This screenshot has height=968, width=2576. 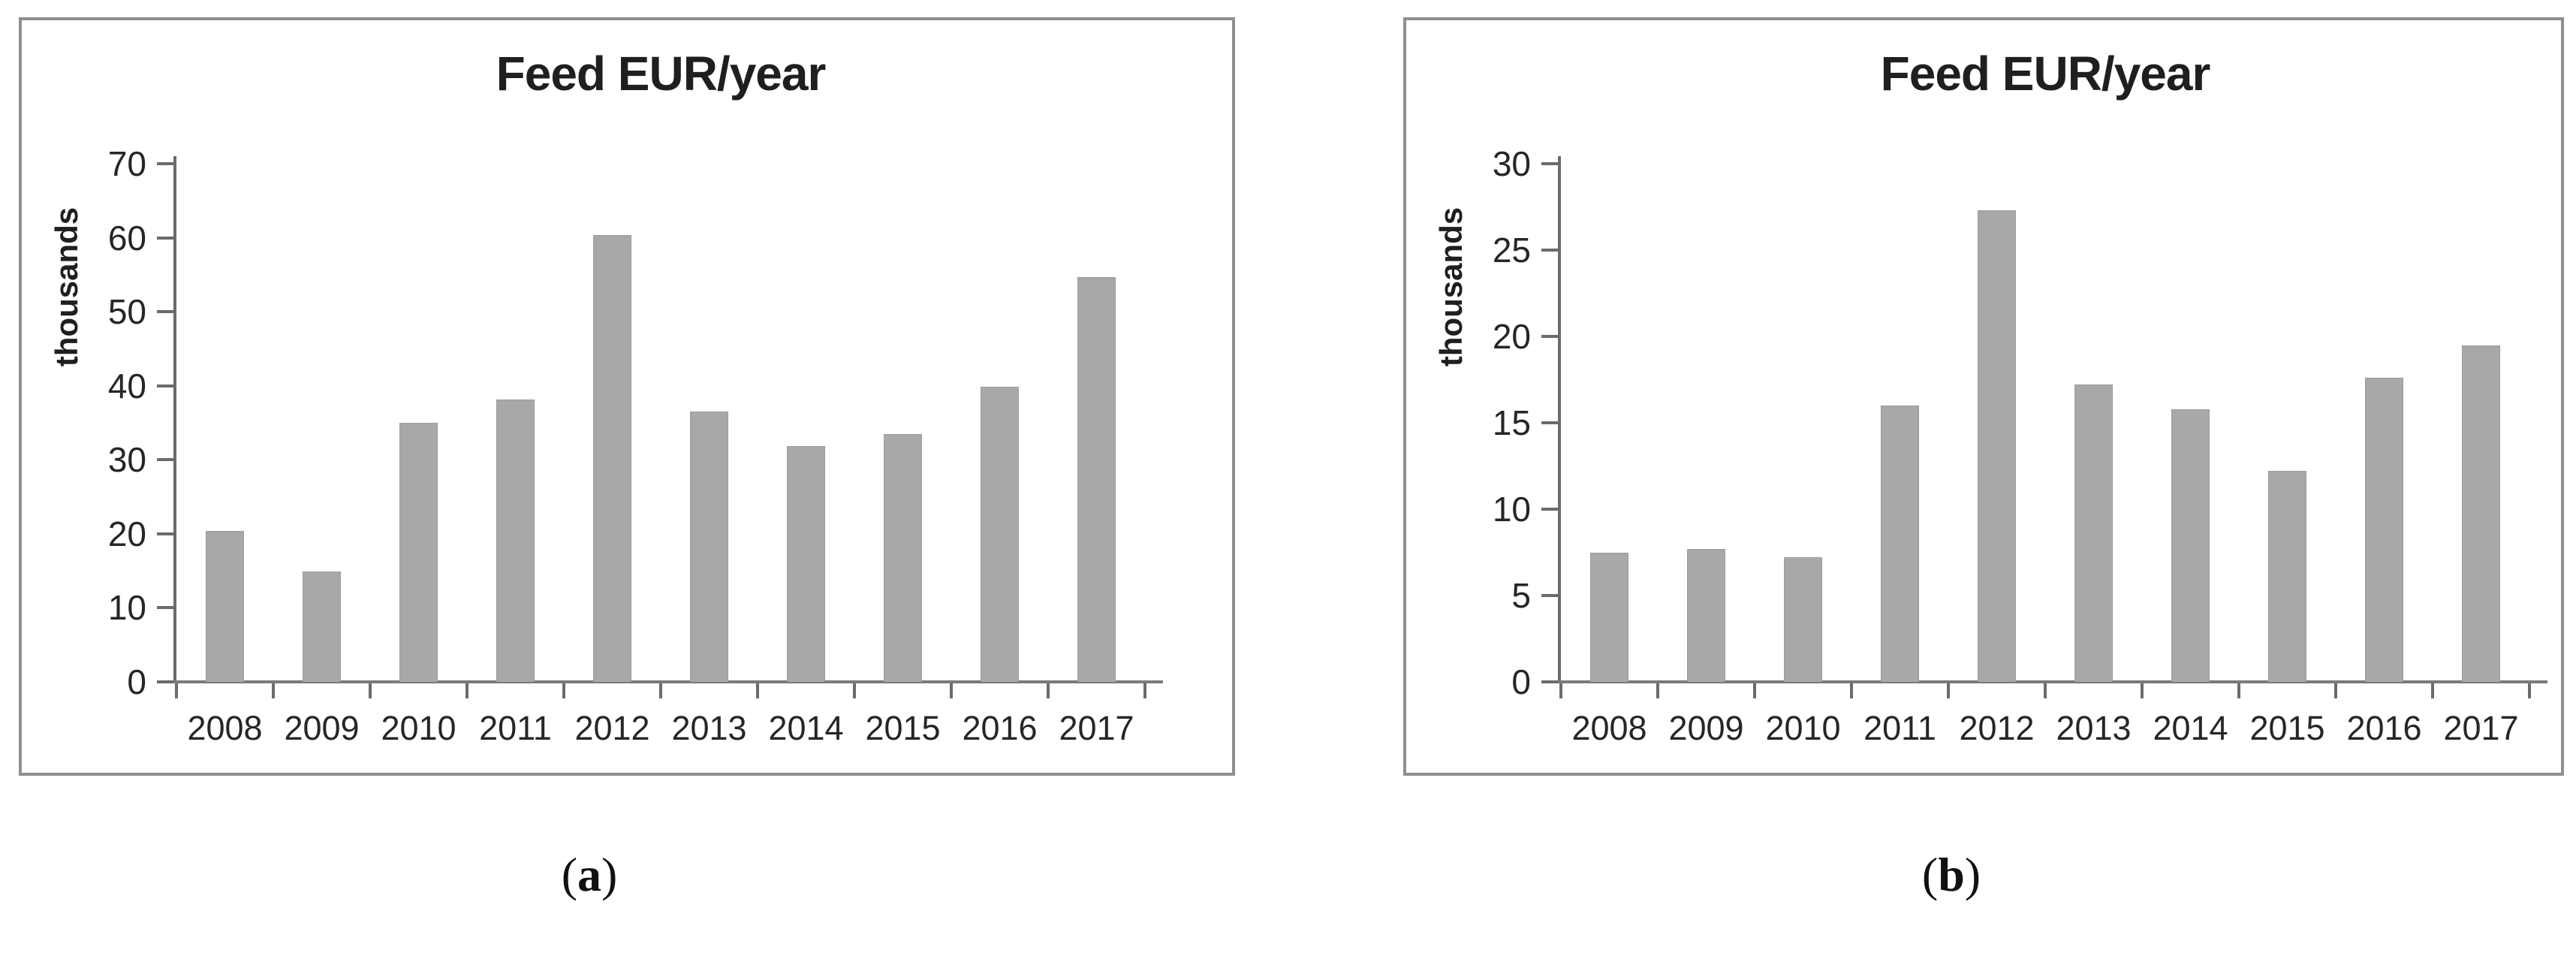 What do you see at coordinates (1511, 251) in the screenshot?
I see `y-axis-tick-label: 25` at bounding box center [1511, 251].